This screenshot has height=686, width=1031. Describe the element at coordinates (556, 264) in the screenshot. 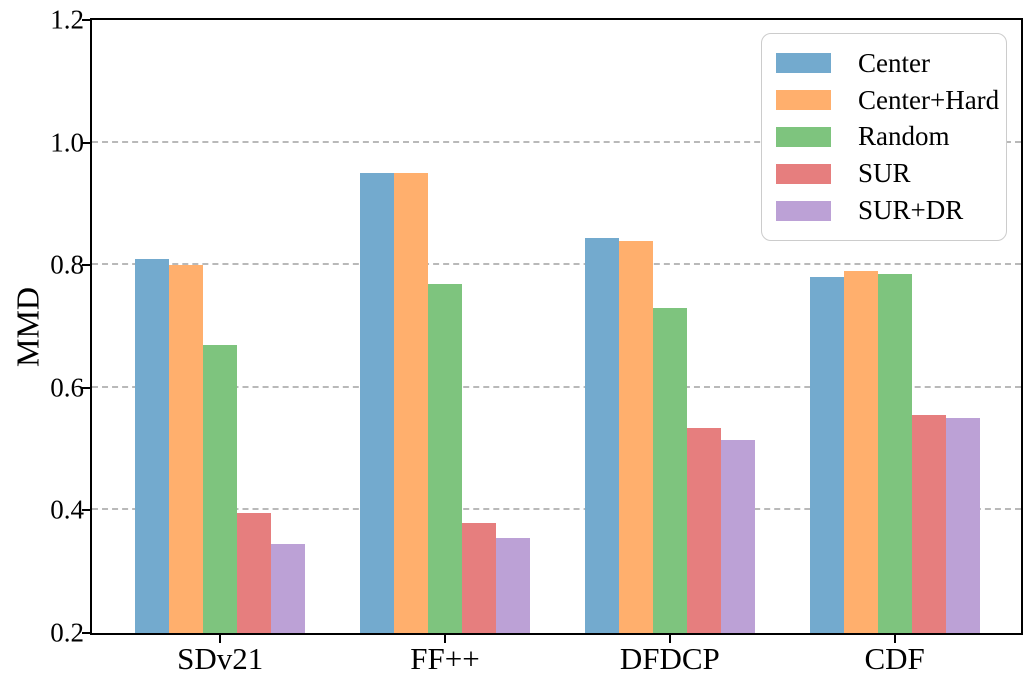

I see `gridline-0.8` at that location.